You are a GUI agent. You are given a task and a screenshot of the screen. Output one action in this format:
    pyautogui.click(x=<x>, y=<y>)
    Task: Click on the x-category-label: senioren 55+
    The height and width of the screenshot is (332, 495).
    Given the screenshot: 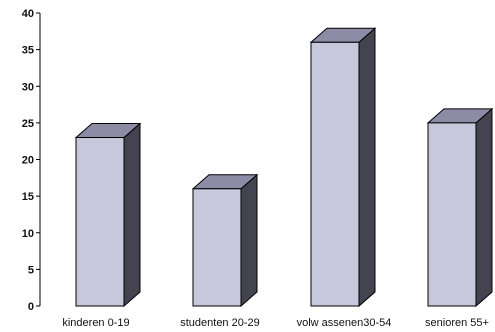 What is the action you would take?
    pyautogui.click(x=457, y=323)
    